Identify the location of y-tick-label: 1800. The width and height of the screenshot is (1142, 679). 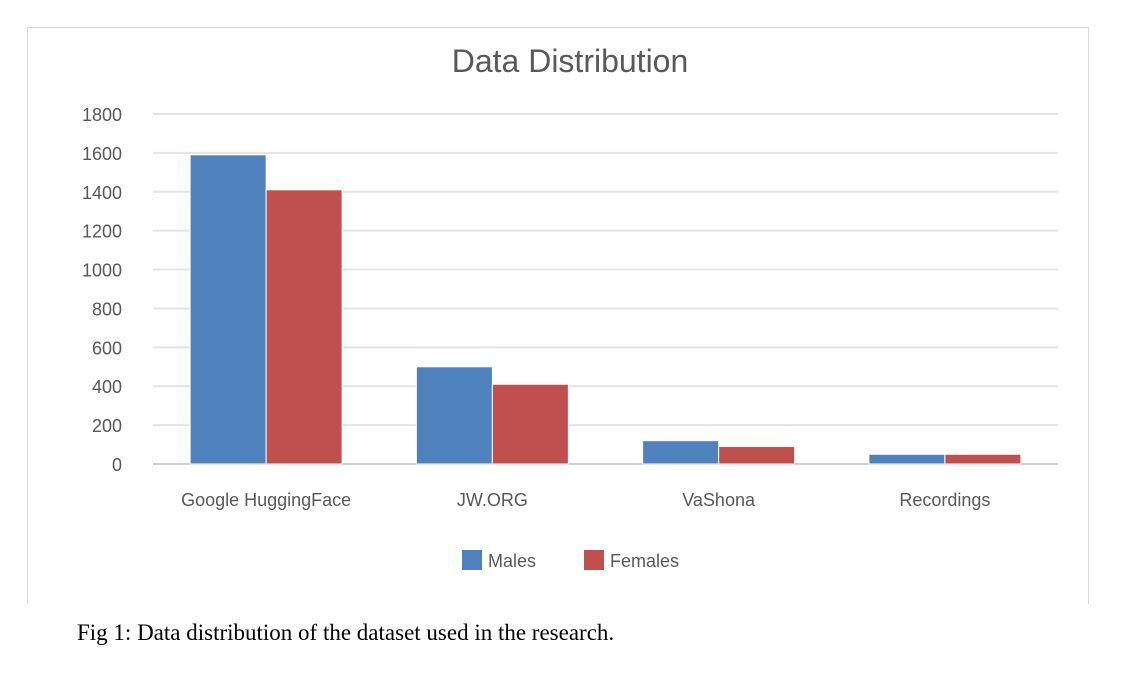
(102, 115).